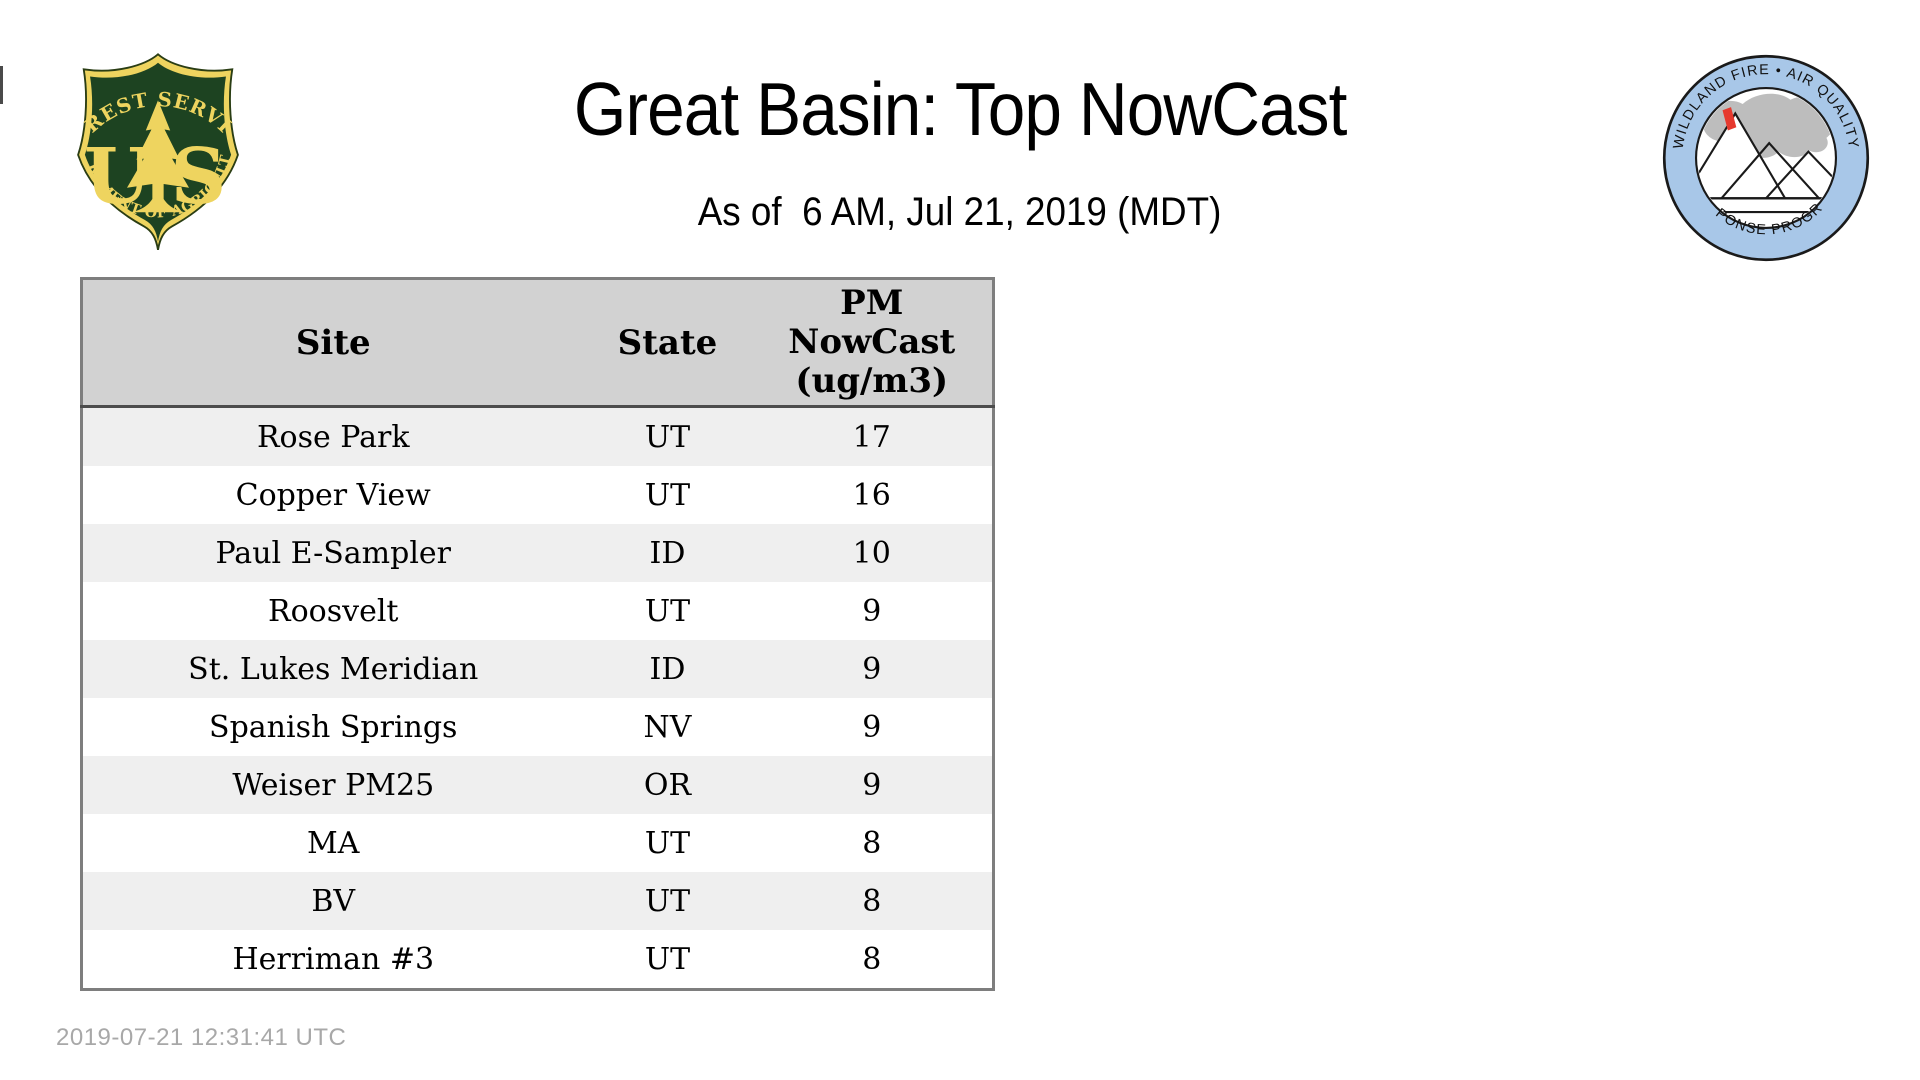 This screenshot has height=1080, width=1920. I want to click on site-cell: St. Lukes Meridian, so click(332, 669).